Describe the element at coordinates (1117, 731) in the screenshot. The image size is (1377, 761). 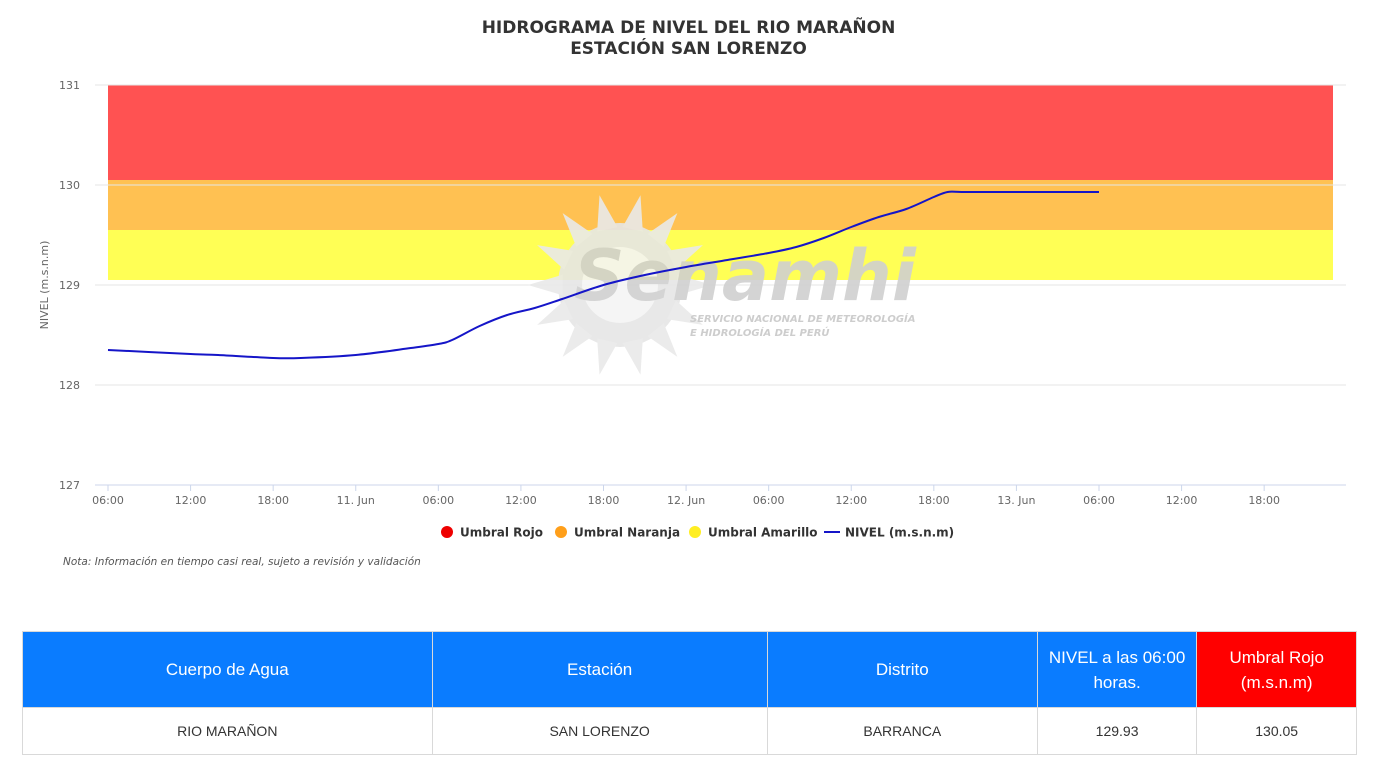
I see `cell-nivel: 129.93` at that location.